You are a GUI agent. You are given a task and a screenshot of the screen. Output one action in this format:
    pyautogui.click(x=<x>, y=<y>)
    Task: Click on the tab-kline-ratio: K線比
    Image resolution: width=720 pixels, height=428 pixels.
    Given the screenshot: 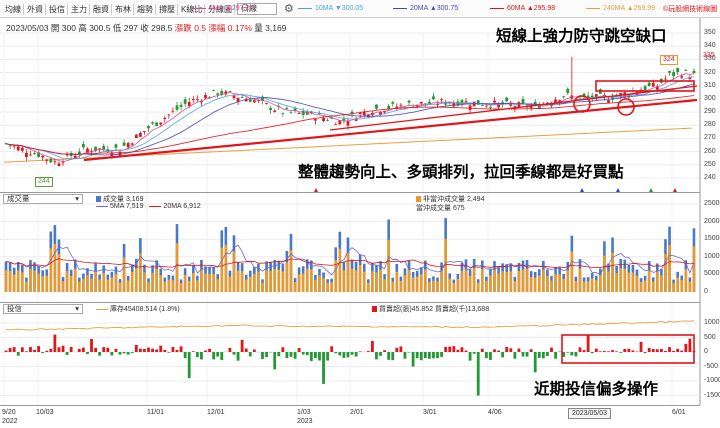 What is the action you would take?
    pyautogui.click(x=192, y=9)
    